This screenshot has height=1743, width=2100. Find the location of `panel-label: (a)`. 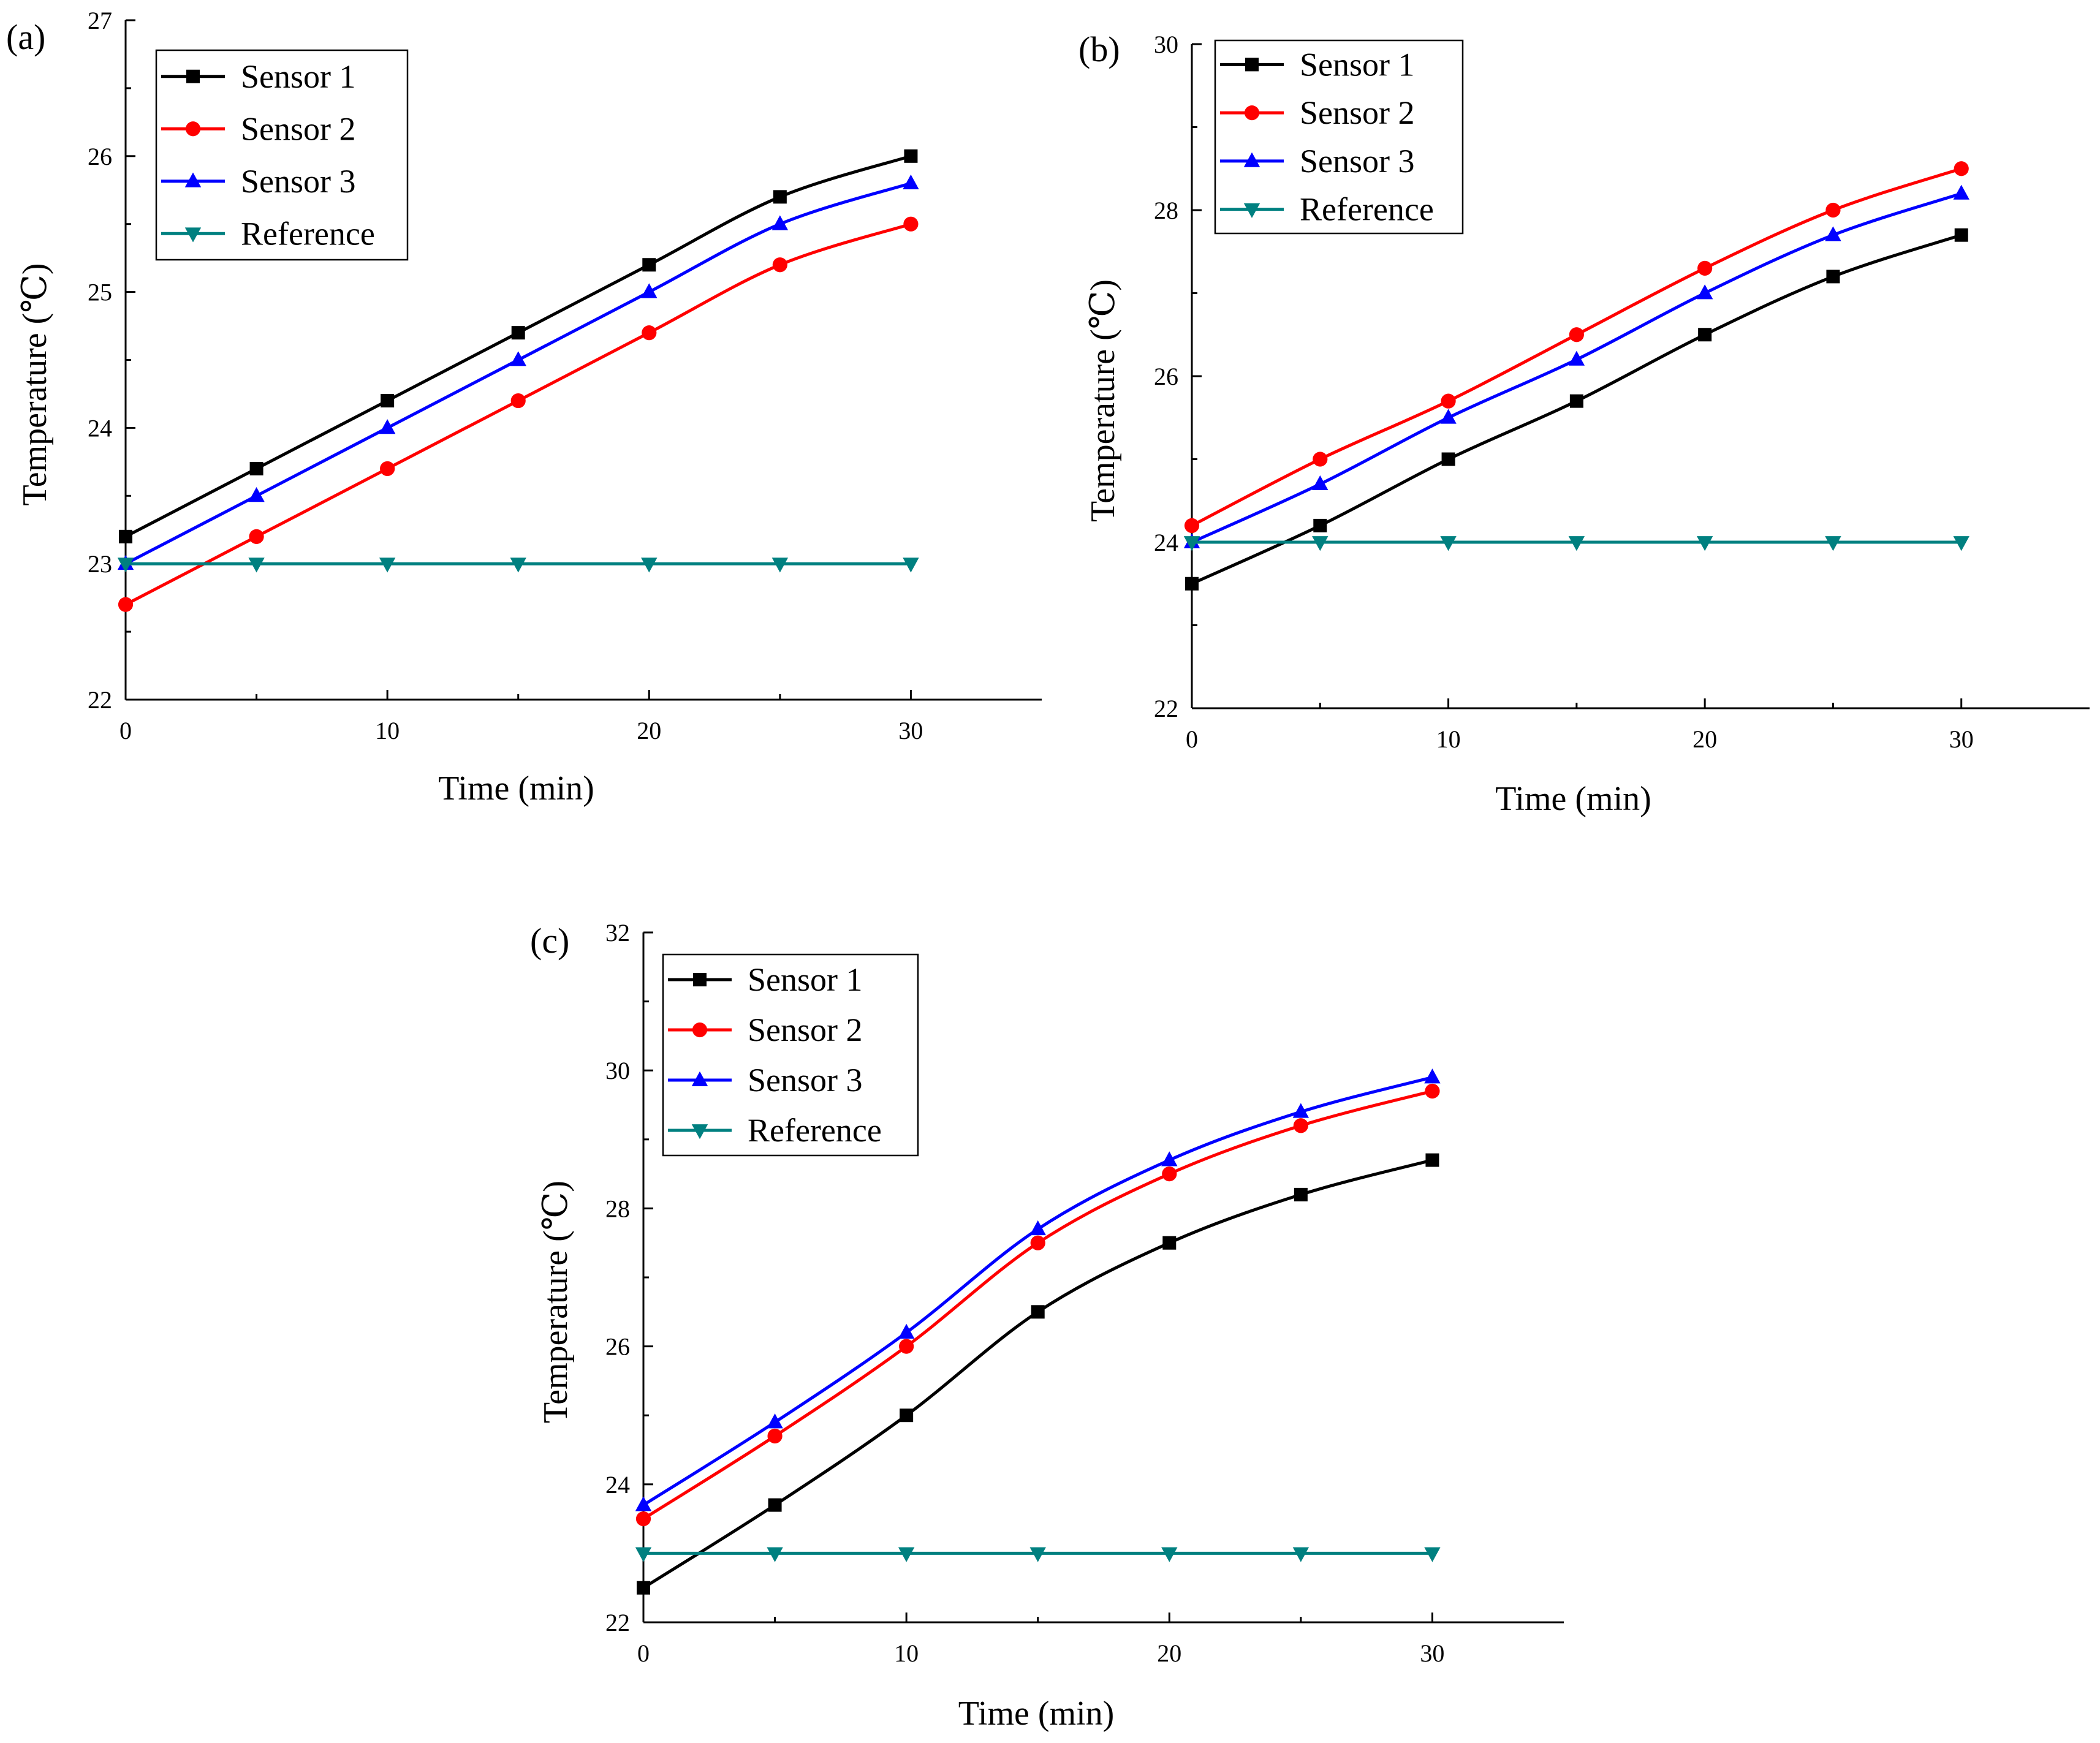

panel-label: (a) is located at coordinates (25, 37).